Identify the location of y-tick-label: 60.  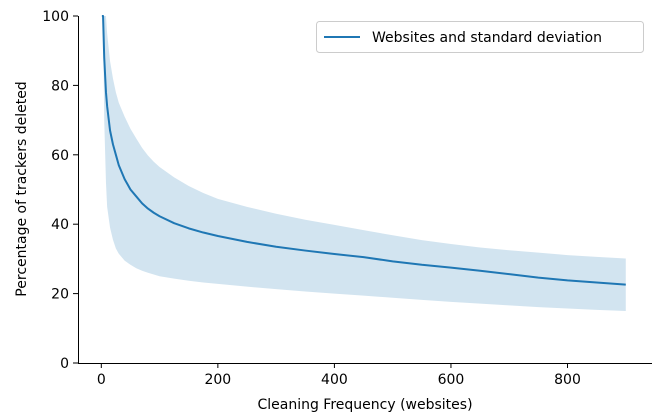
(60, 156).